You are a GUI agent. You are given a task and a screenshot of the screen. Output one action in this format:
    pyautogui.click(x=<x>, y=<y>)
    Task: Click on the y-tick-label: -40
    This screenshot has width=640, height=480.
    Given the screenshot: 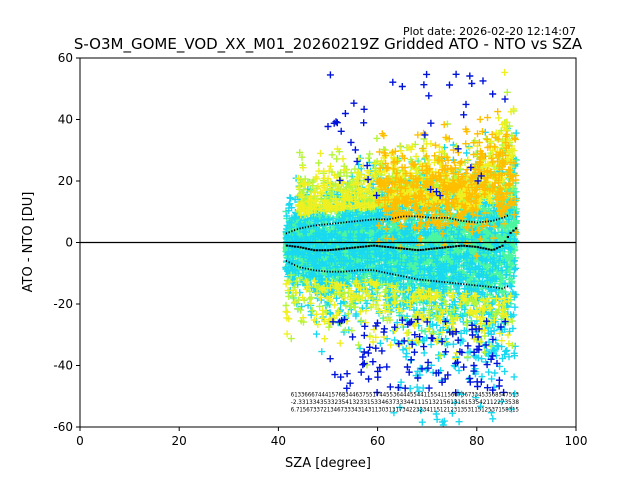 What is the action you would take?
    pyautogui.click(x=63, y=366)
    